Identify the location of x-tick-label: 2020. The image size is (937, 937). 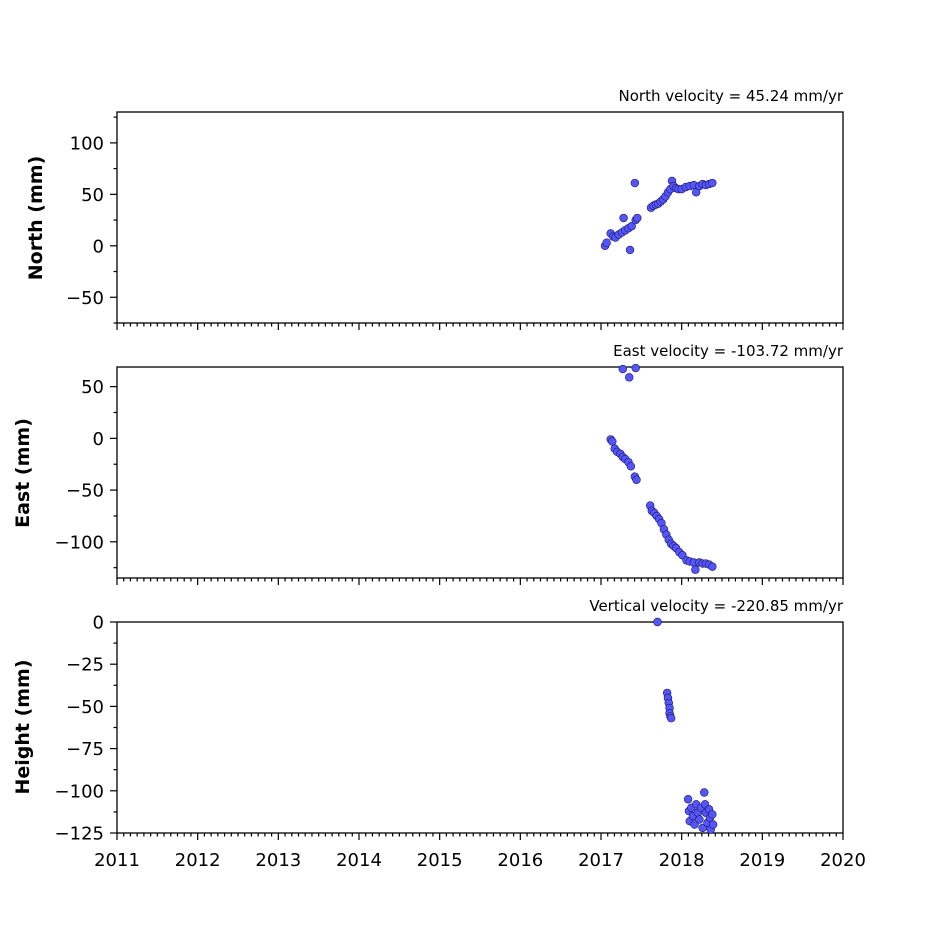
(843, 860).